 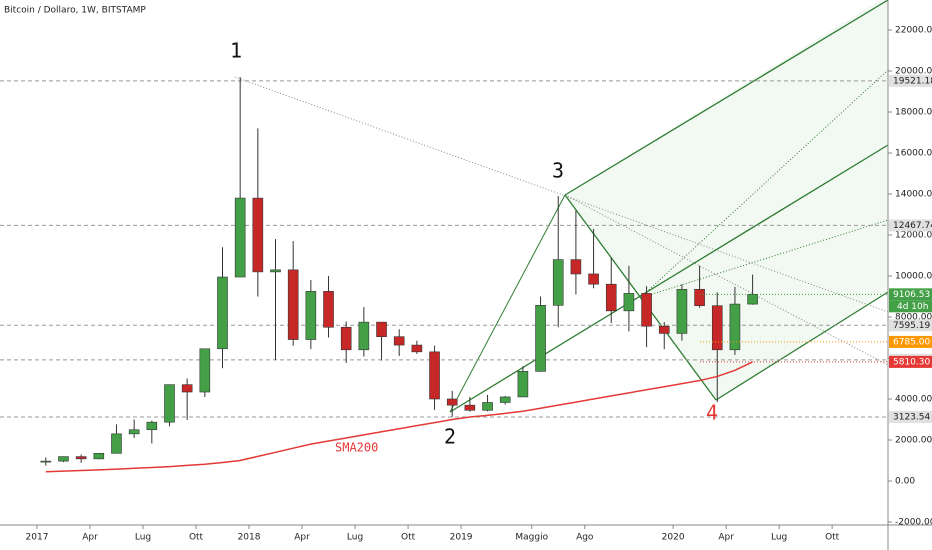 What do you see at coordinates (450, 437) in the screenshot?
I see `wave-label: 2` at bounding box center [450, 437].